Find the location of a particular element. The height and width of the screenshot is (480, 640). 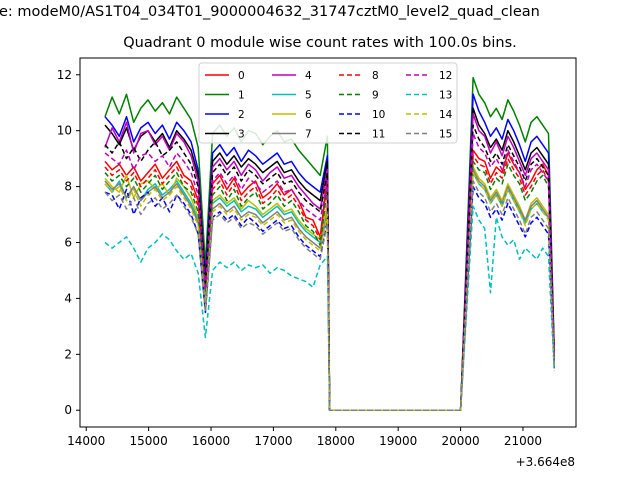

x-tick-label: 20000 is located at coordinates (460, 441).